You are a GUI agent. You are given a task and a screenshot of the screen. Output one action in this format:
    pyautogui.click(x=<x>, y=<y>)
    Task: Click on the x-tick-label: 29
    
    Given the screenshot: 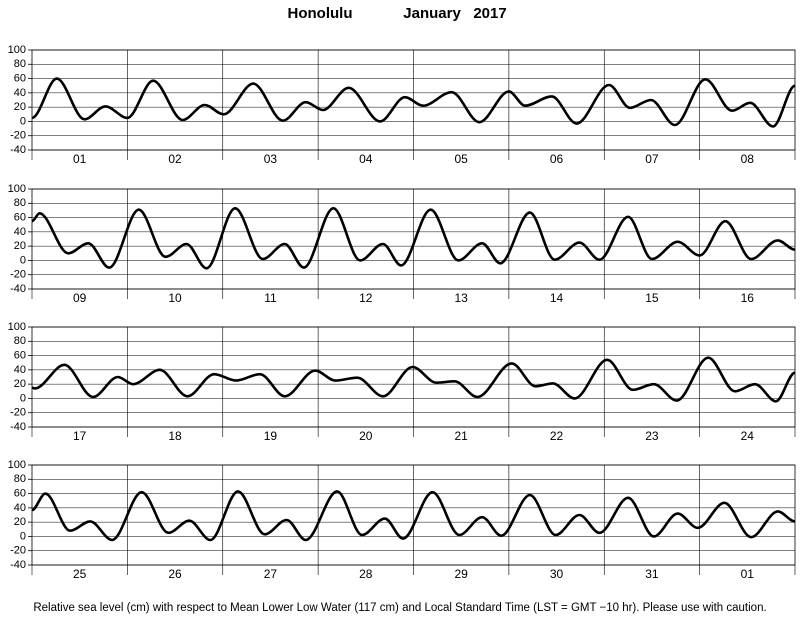 What is the action you would take?
    pyautogui.click(x=462, y=574)
    